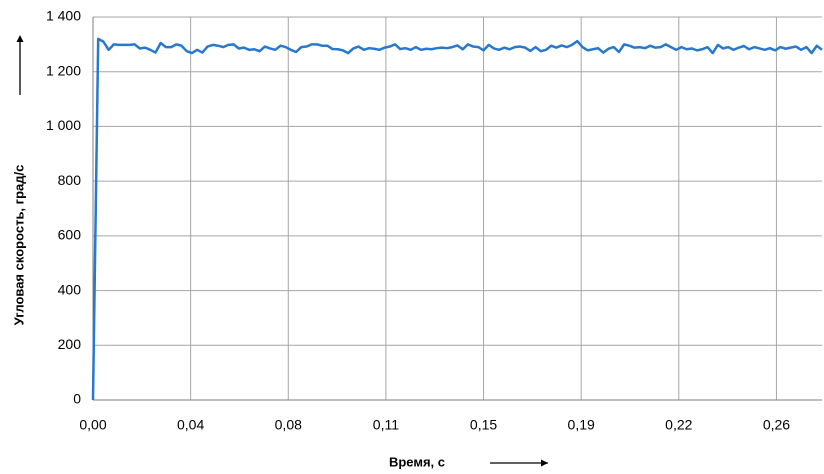  What do you see at coordinates (77, 399) in the screenshot?
I see `y-tick-label: 0` at bounding box center [77, 399].